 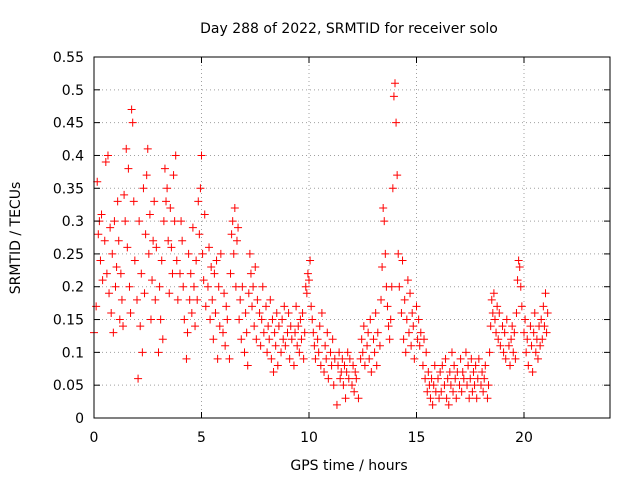 What do you see at coordinates (68, 124) in the screenshot?
I see `y-tick-label: 0.45` at bounding box center [68, 124].